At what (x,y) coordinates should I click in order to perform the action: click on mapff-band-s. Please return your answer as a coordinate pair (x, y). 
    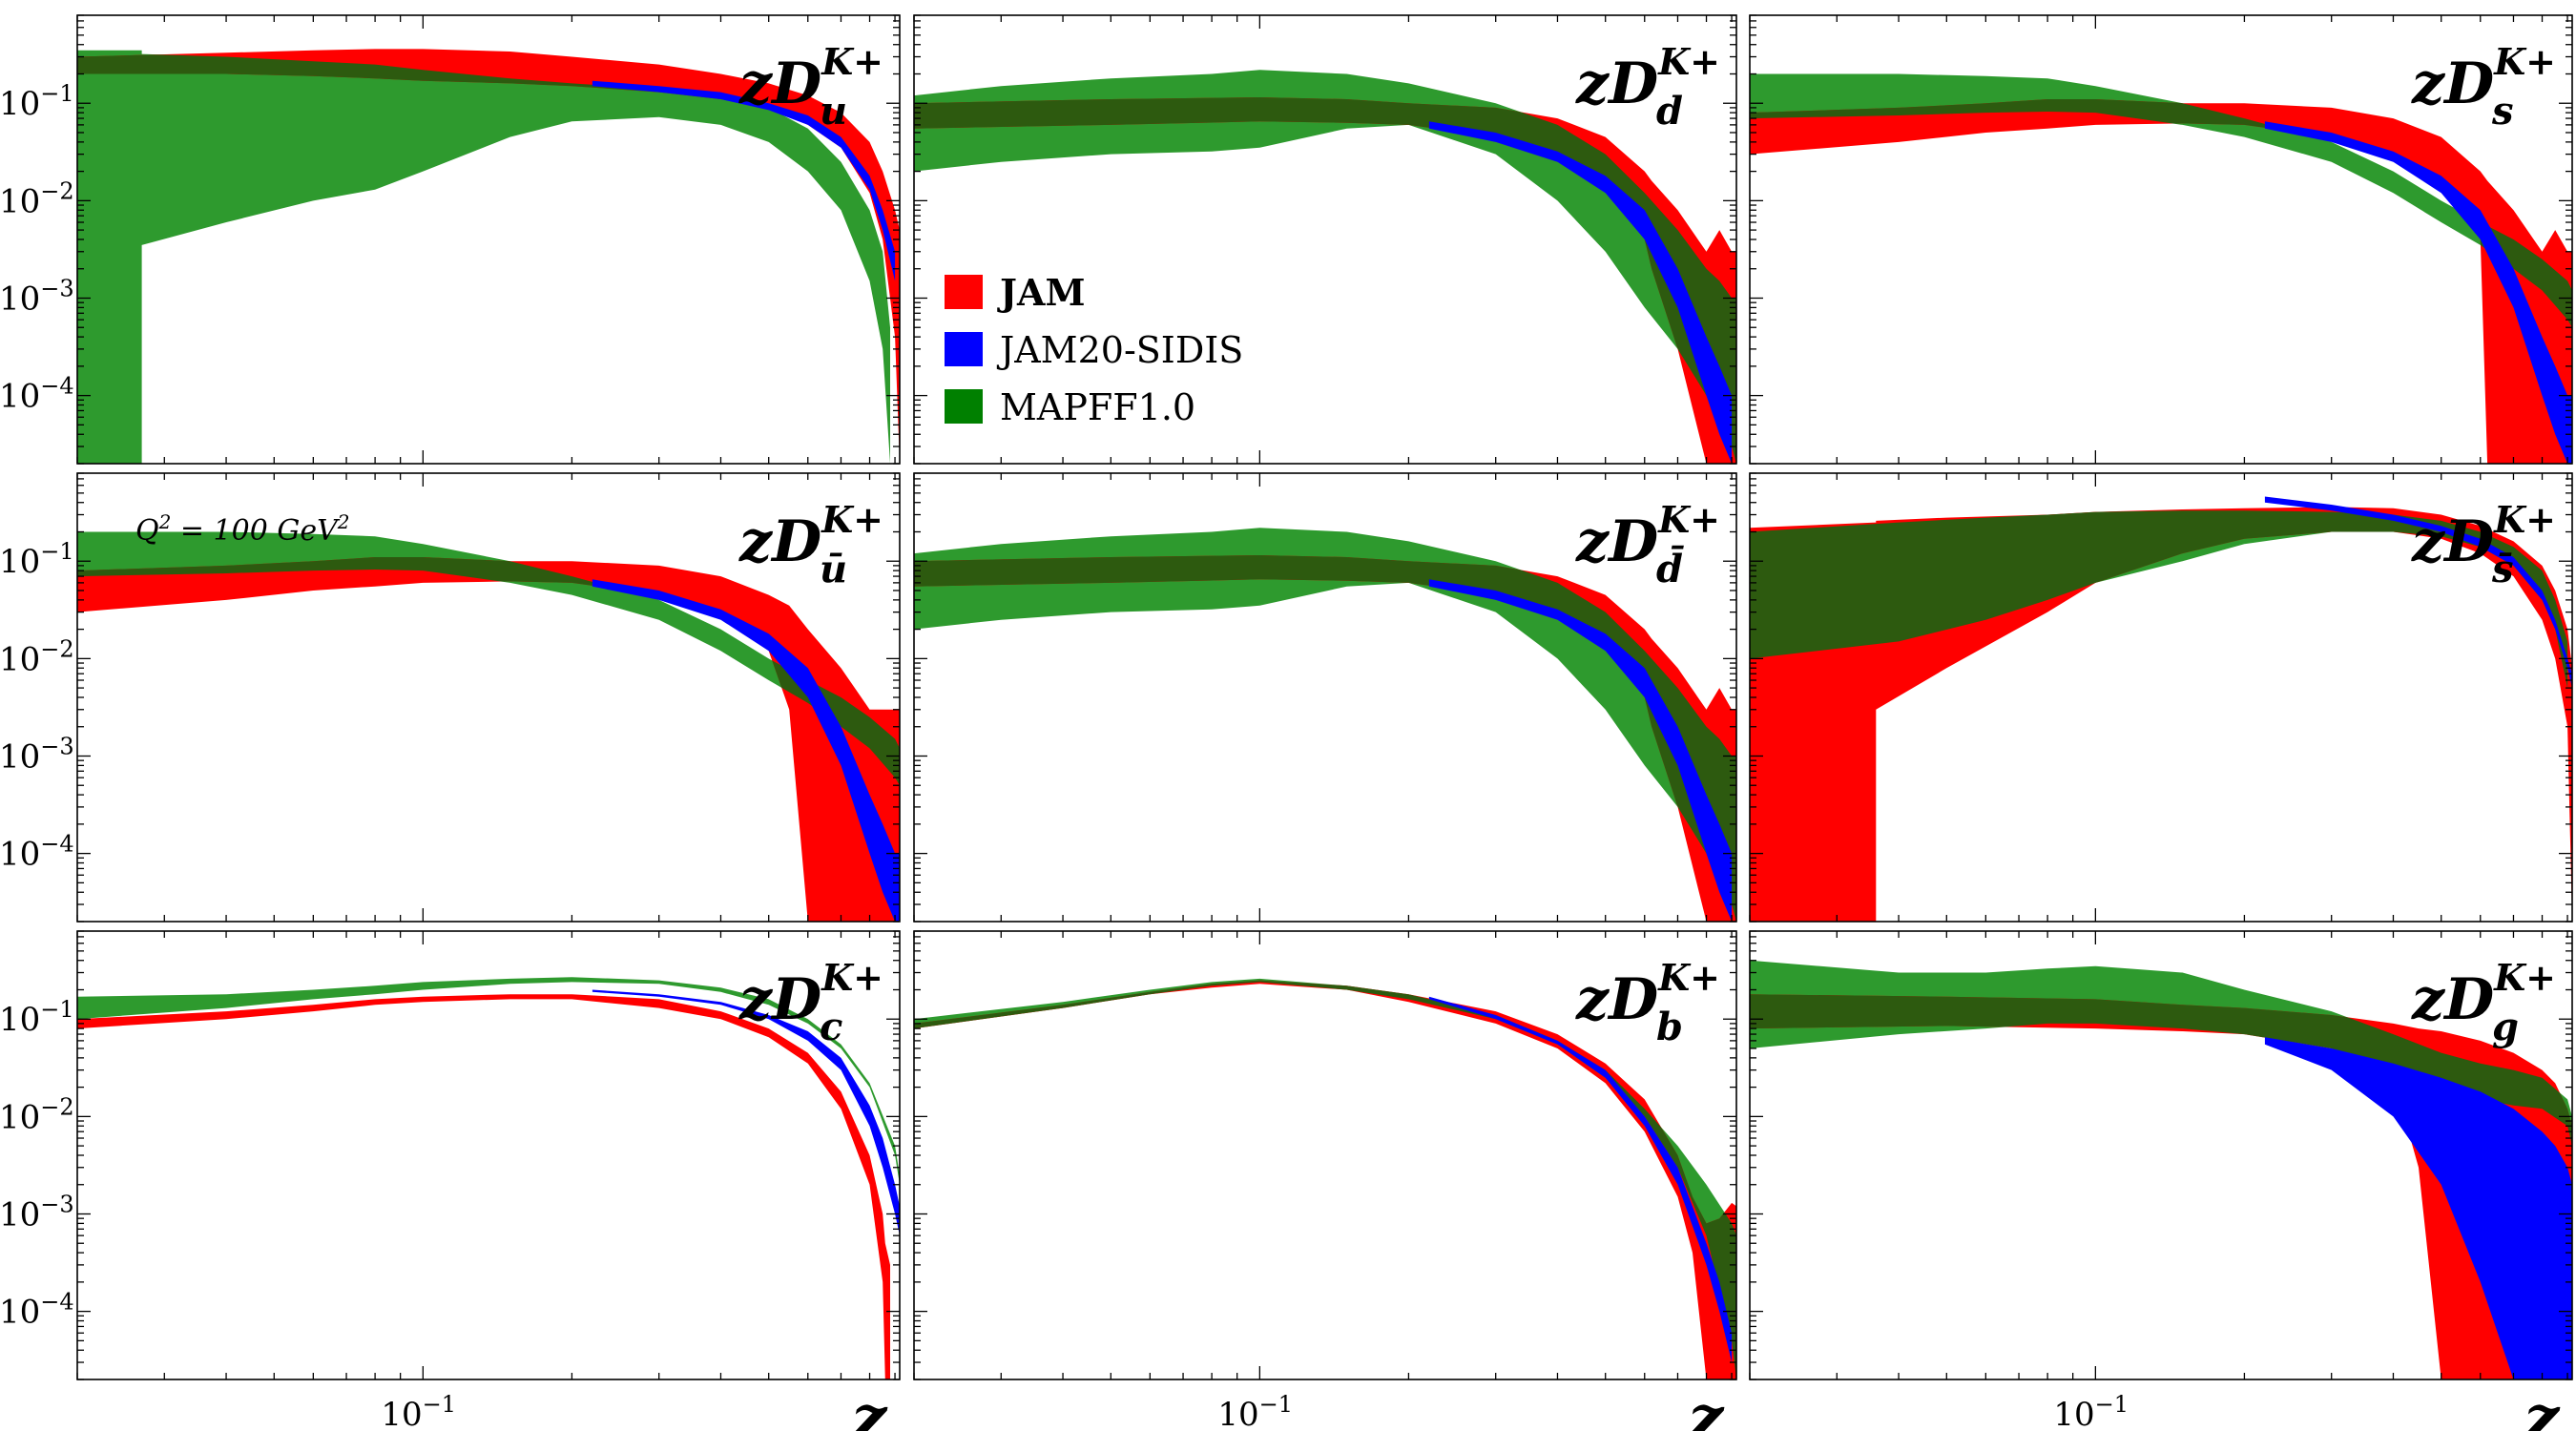
    Looking at the image, I should click on (2161, 200).